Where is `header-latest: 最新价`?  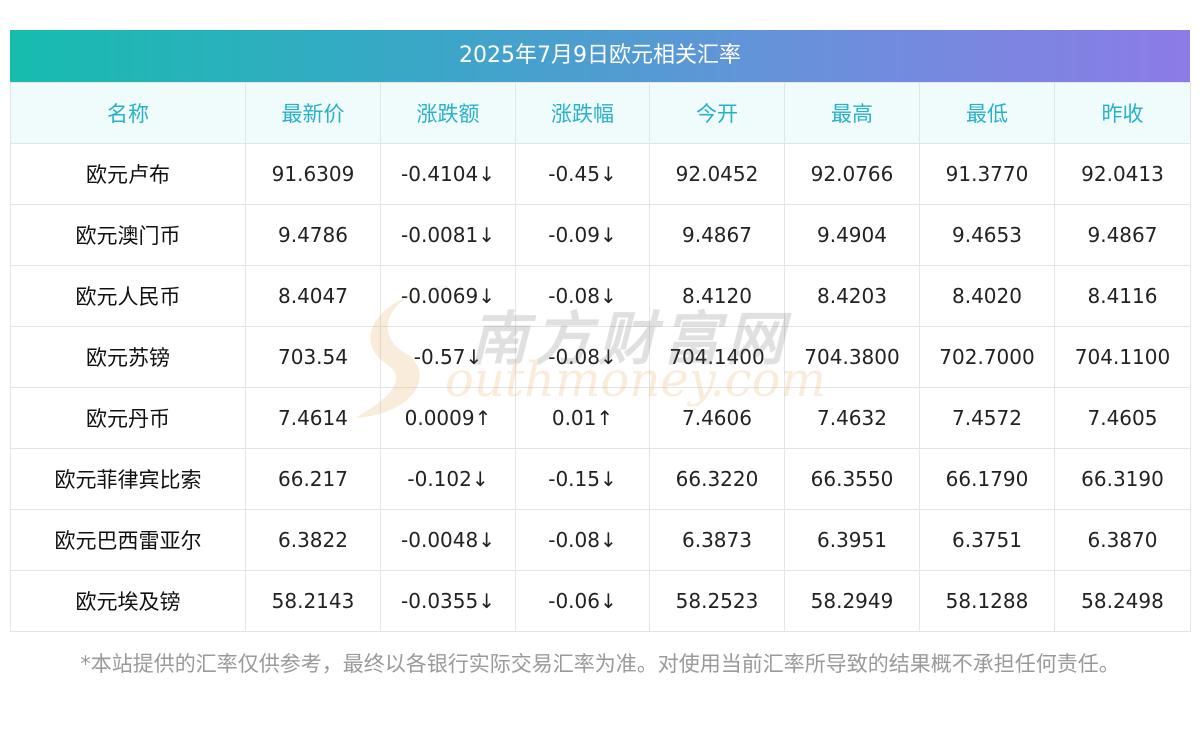
header-latest: 最新价 is located at coordinates (313, 113).